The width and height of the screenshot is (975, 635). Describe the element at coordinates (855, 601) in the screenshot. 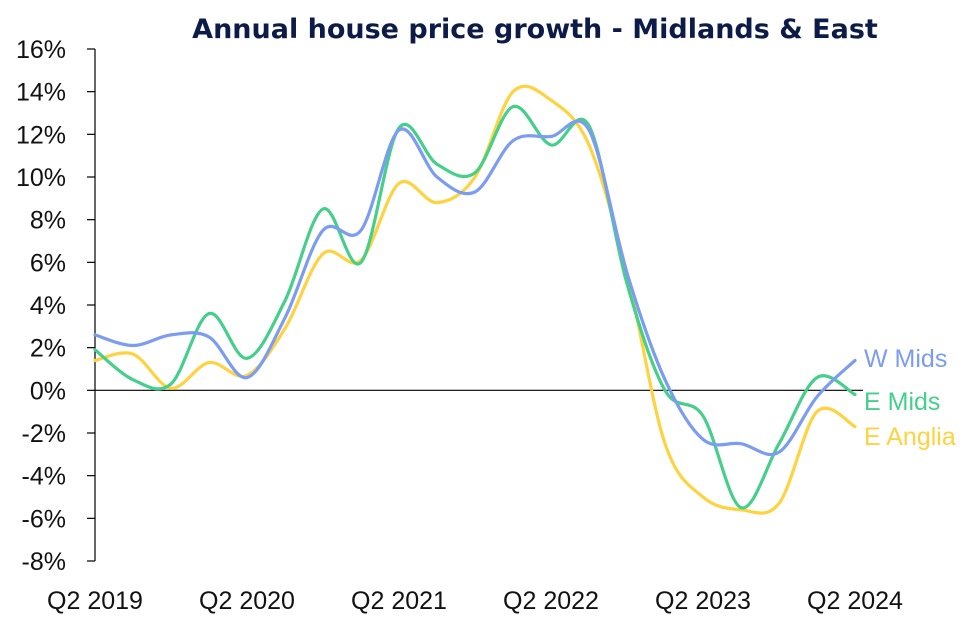

I see `x-tick-label: Q2 2024` at that location.